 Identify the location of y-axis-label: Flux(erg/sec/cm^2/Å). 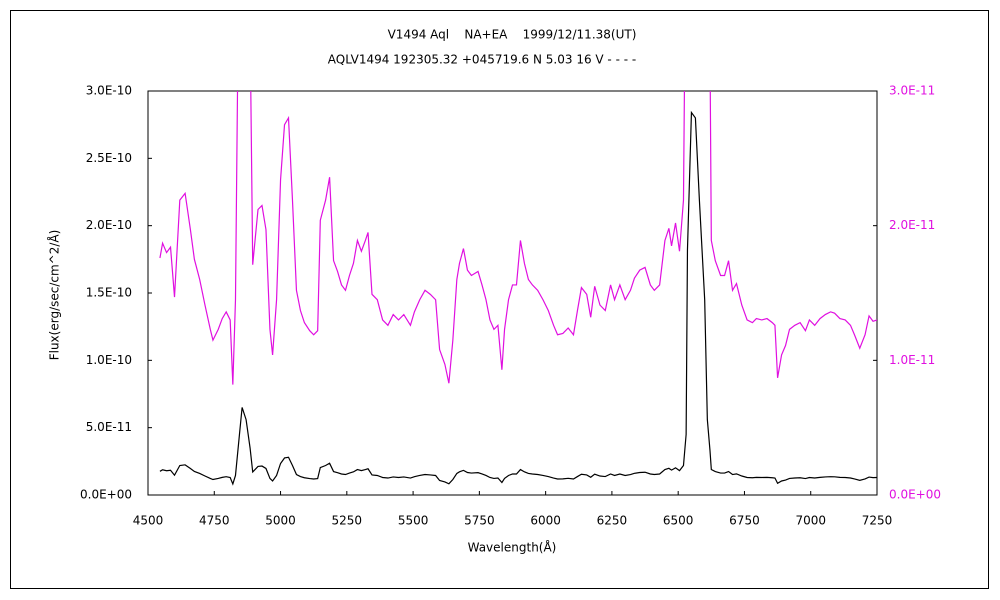
(54, 295).